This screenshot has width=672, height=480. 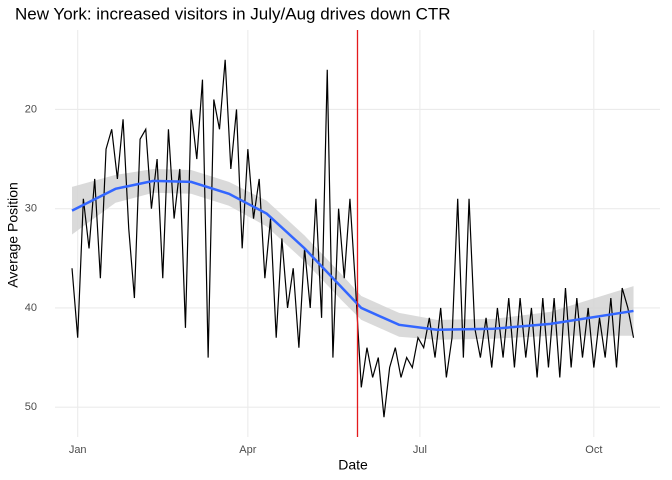 I want to click on x-tick-label: Apr, so click(x=247, y=450).